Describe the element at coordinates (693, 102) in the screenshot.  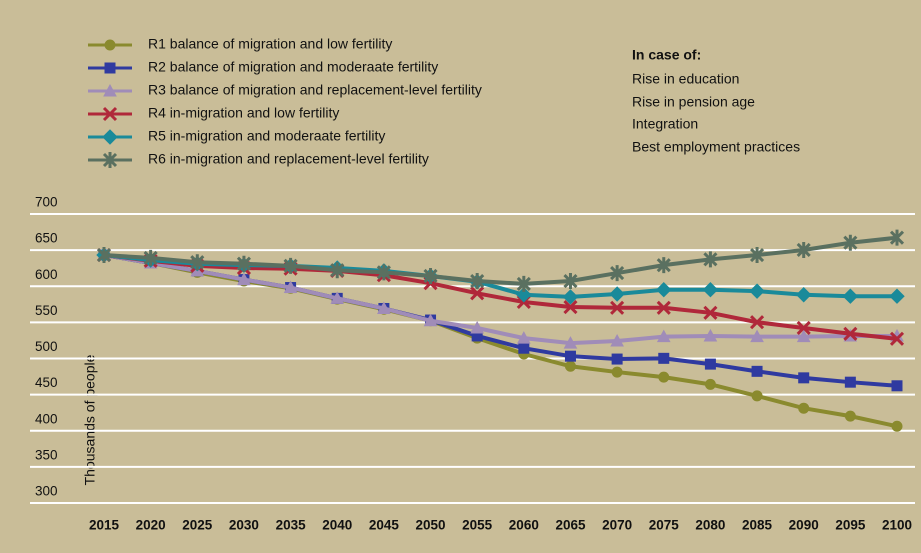
I see `annotation-item: Rise in pension age` at that location.